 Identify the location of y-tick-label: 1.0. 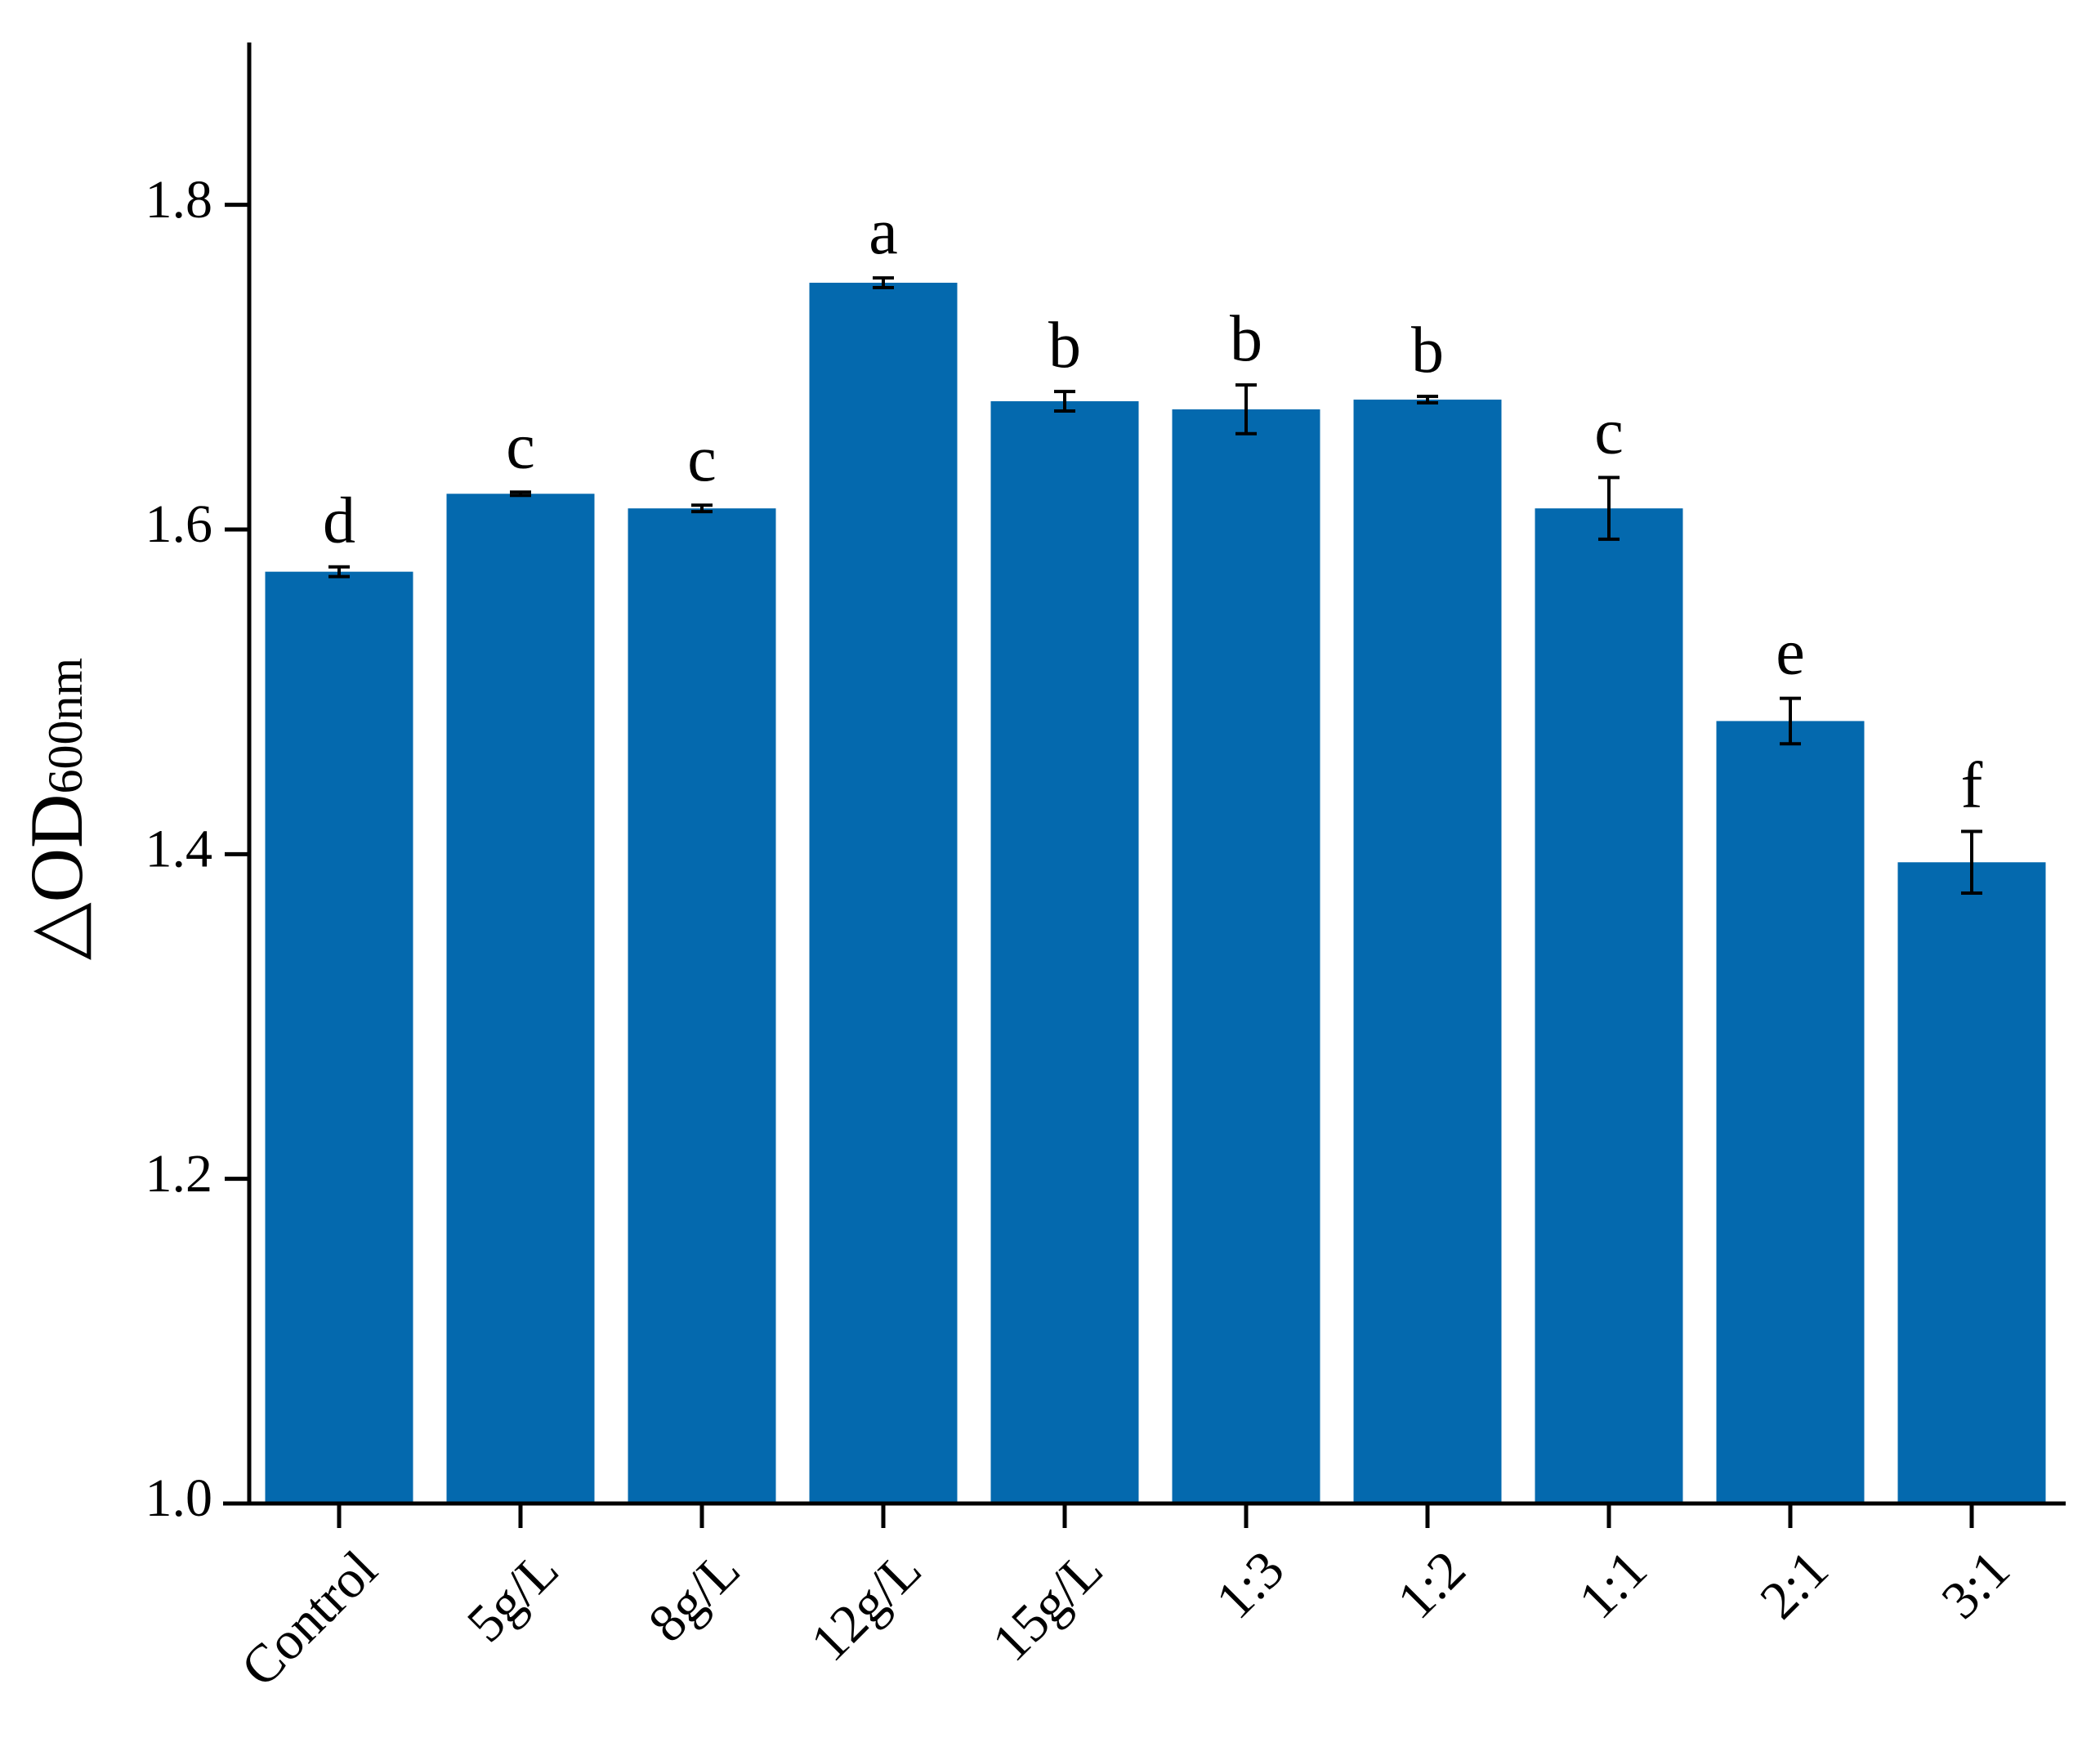
(179, 1498).